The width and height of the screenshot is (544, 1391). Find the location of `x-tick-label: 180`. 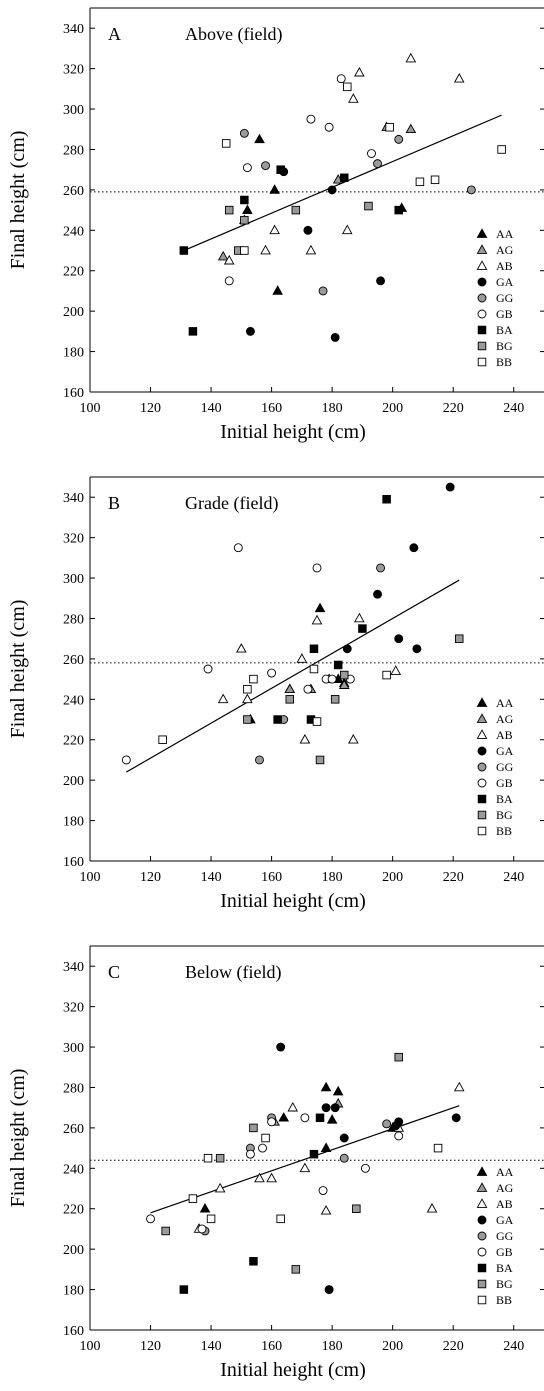

x-tick-label: 180 is located at coordinates (332, 408).